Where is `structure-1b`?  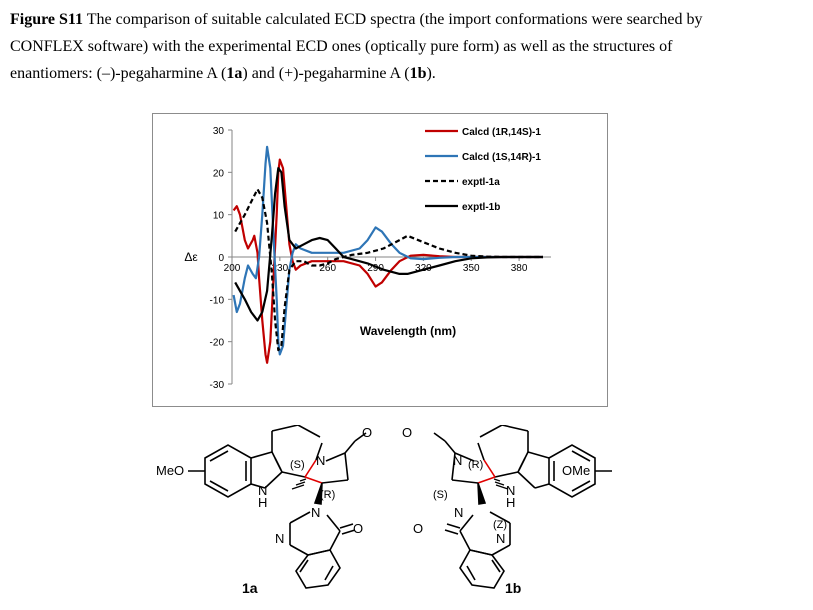 structure-1b is located at coordinates (522, 507).